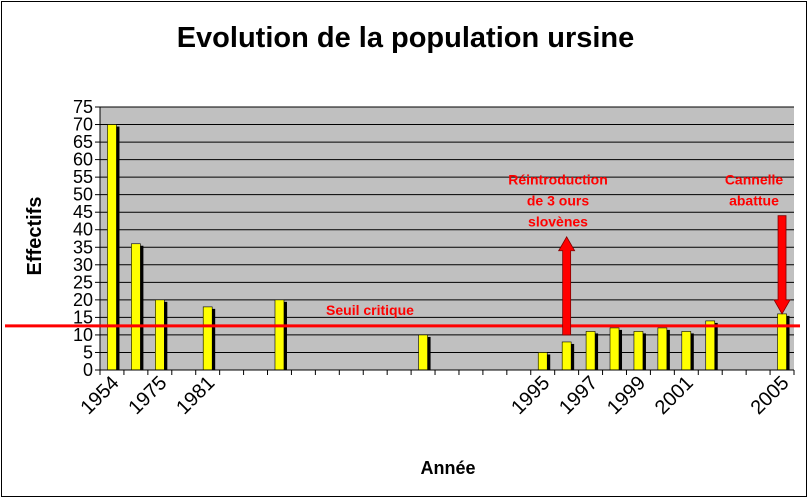 This screenshot has height=502, width=811. I want to click on x-tick-label: 1981, so click(195, 395).